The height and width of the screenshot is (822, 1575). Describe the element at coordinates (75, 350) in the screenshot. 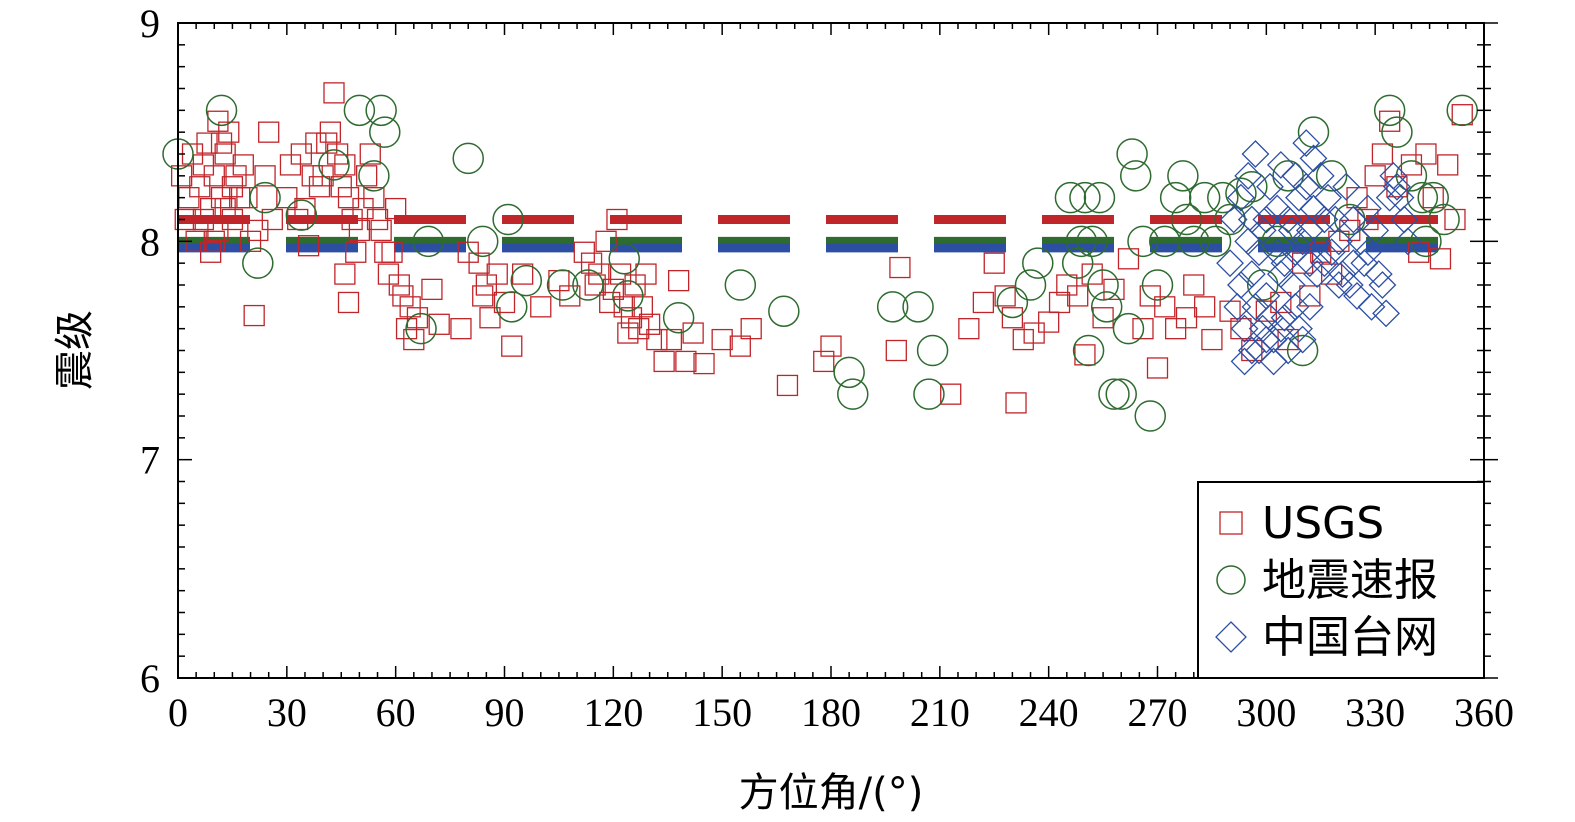

I see `y-axis-title: 震级` at that location.